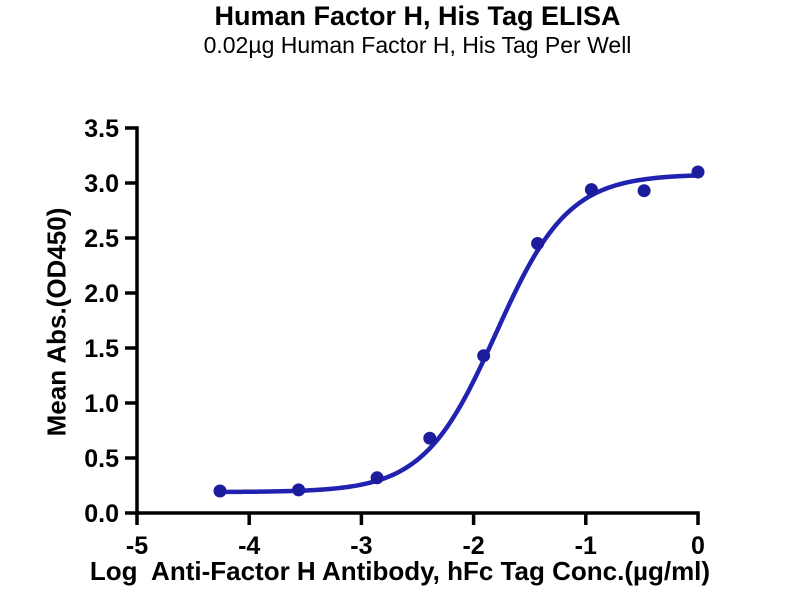 This screenshot has width=800, height=600. Describe the element at coordinates (101, 184) in the screenshot. I see `y-tick-label: 3.0` at that location.